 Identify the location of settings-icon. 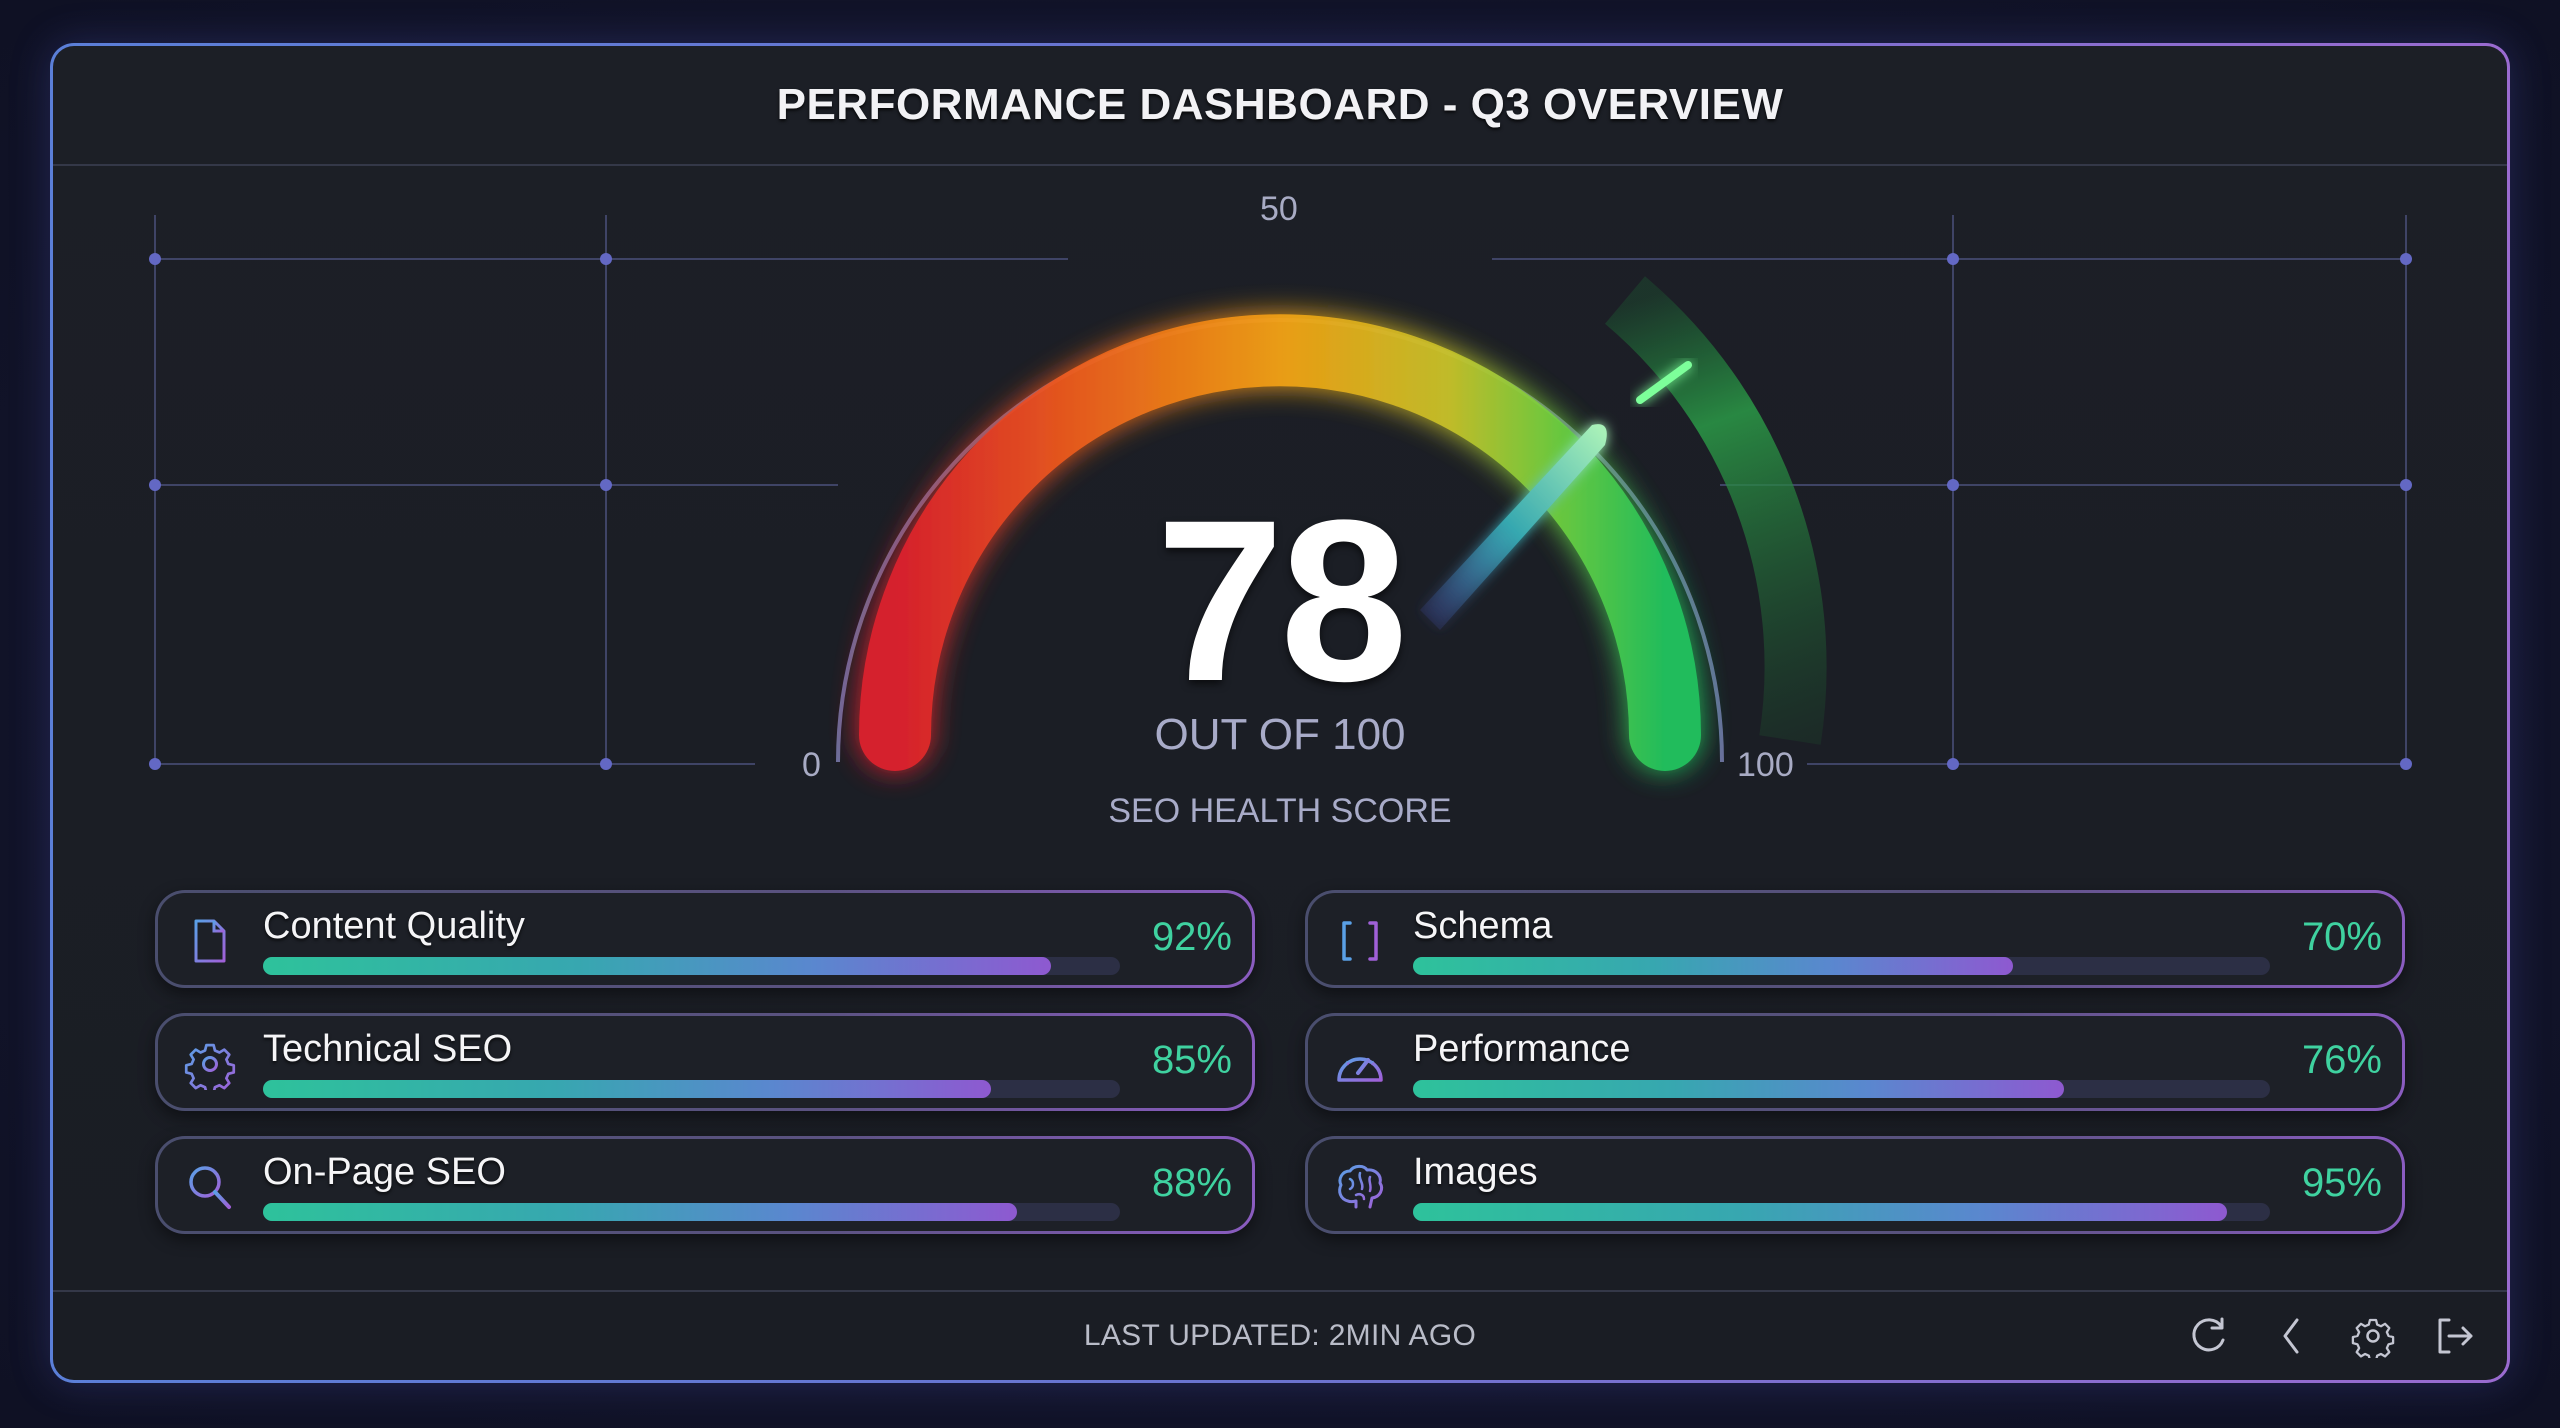
(2373, 1338).